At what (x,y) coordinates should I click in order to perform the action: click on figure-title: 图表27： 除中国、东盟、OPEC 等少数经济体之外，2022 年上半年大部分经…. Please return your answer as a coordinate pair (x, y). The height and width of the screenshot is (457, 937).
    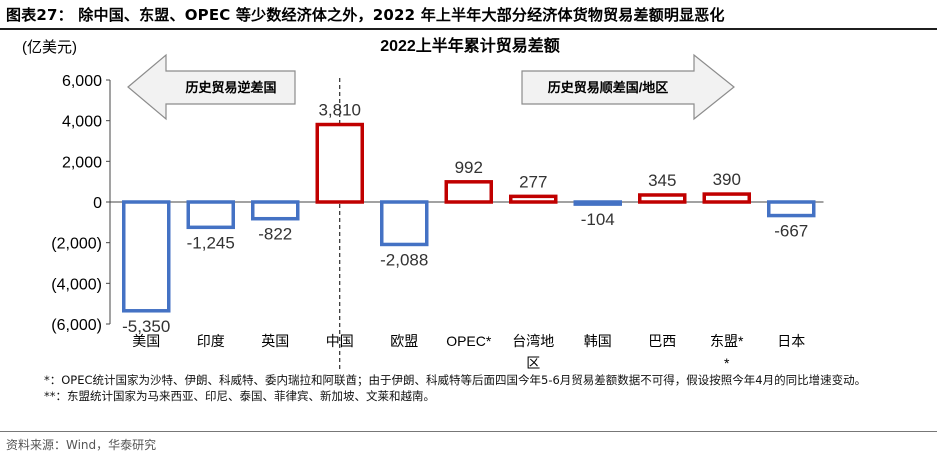
    Looking at the image, I should click on (365, 15).